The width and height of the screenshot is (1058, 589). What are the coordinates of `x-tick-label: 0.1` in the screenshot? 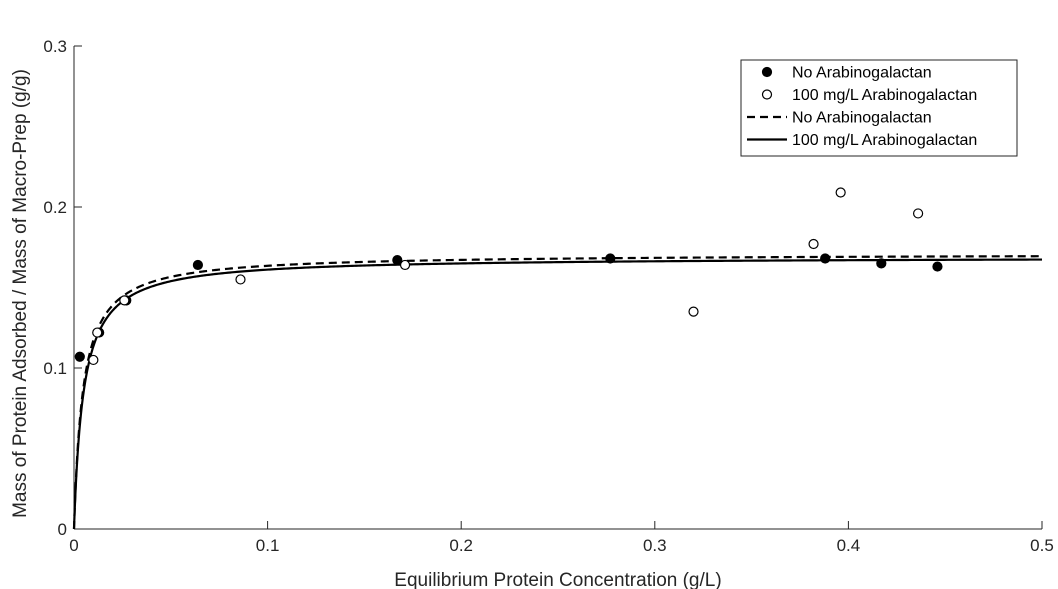 It's located at (268, 545).